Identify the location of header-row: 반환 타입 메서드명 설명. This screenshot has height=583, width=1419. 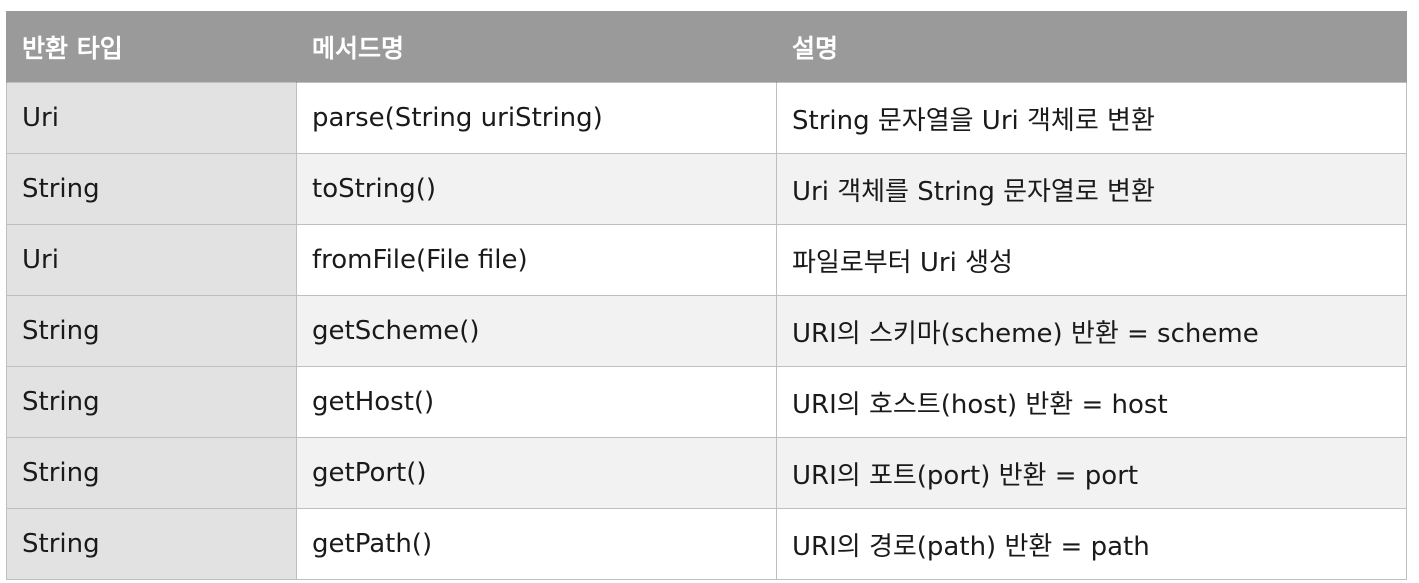
(706, 47).